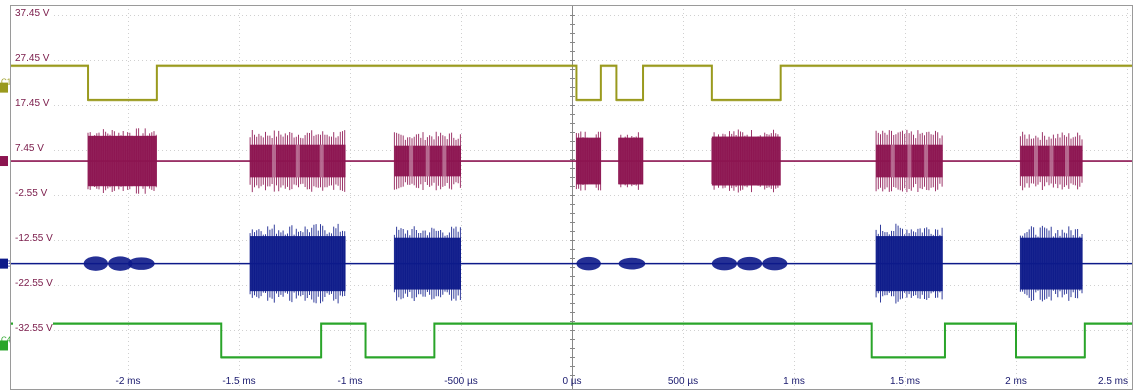  I want to click on y-tick-label: 27.45 V, so click(32, 58).